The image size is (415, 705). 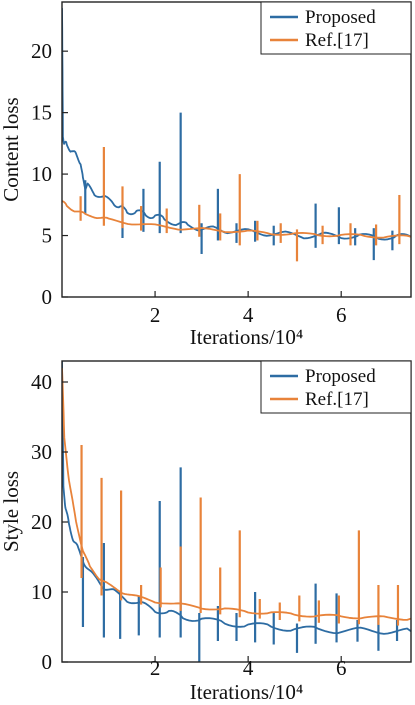 What do you see at coordinates (41, 382) in the screenshot?
I see `y-tick-label: 40` at bounding box center [41, 382].